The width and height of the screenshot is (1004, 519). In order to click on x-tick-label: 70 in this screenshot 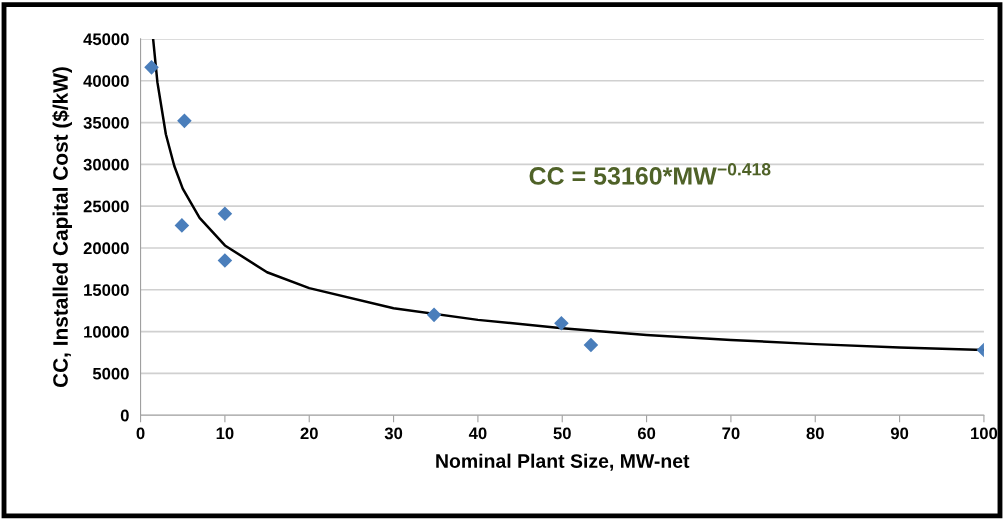, I will do `click(731, 433)`.